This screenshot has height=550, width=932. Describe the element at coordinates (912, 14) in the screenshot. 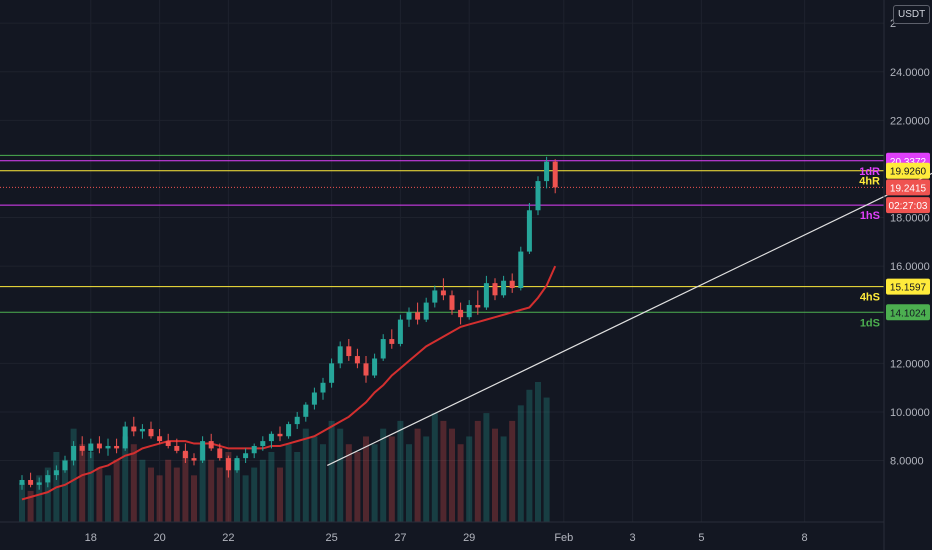

I see `currency-badge: USDT` at that location.